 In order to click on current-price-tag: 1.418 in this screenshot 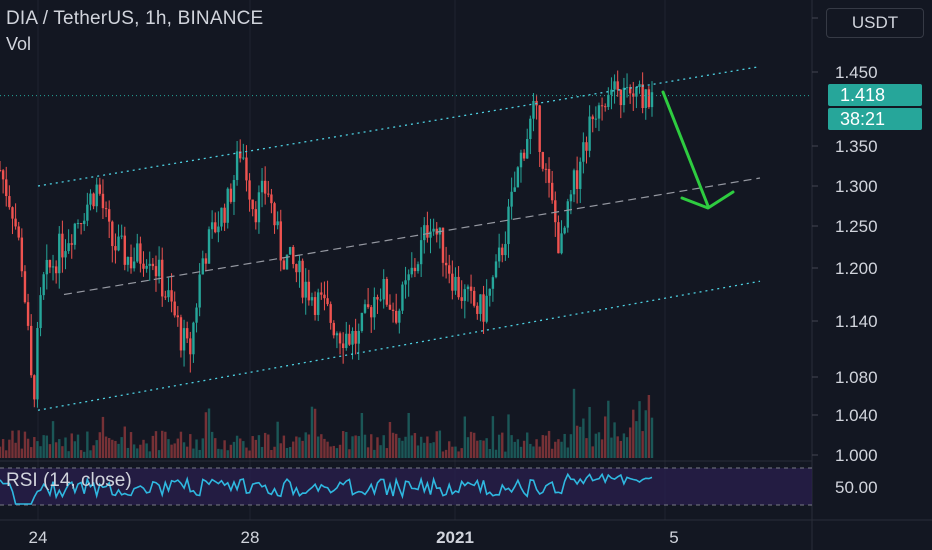, I will do `click(875, 95)`.